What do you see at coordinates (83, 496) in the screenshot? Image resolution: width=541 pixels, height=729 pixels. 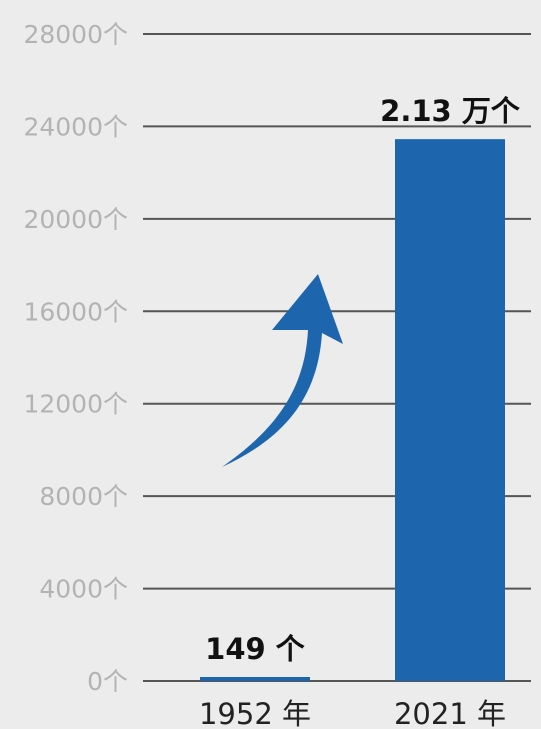 I see `y-tick-label: 8000个` at bounding box center [83, 496].